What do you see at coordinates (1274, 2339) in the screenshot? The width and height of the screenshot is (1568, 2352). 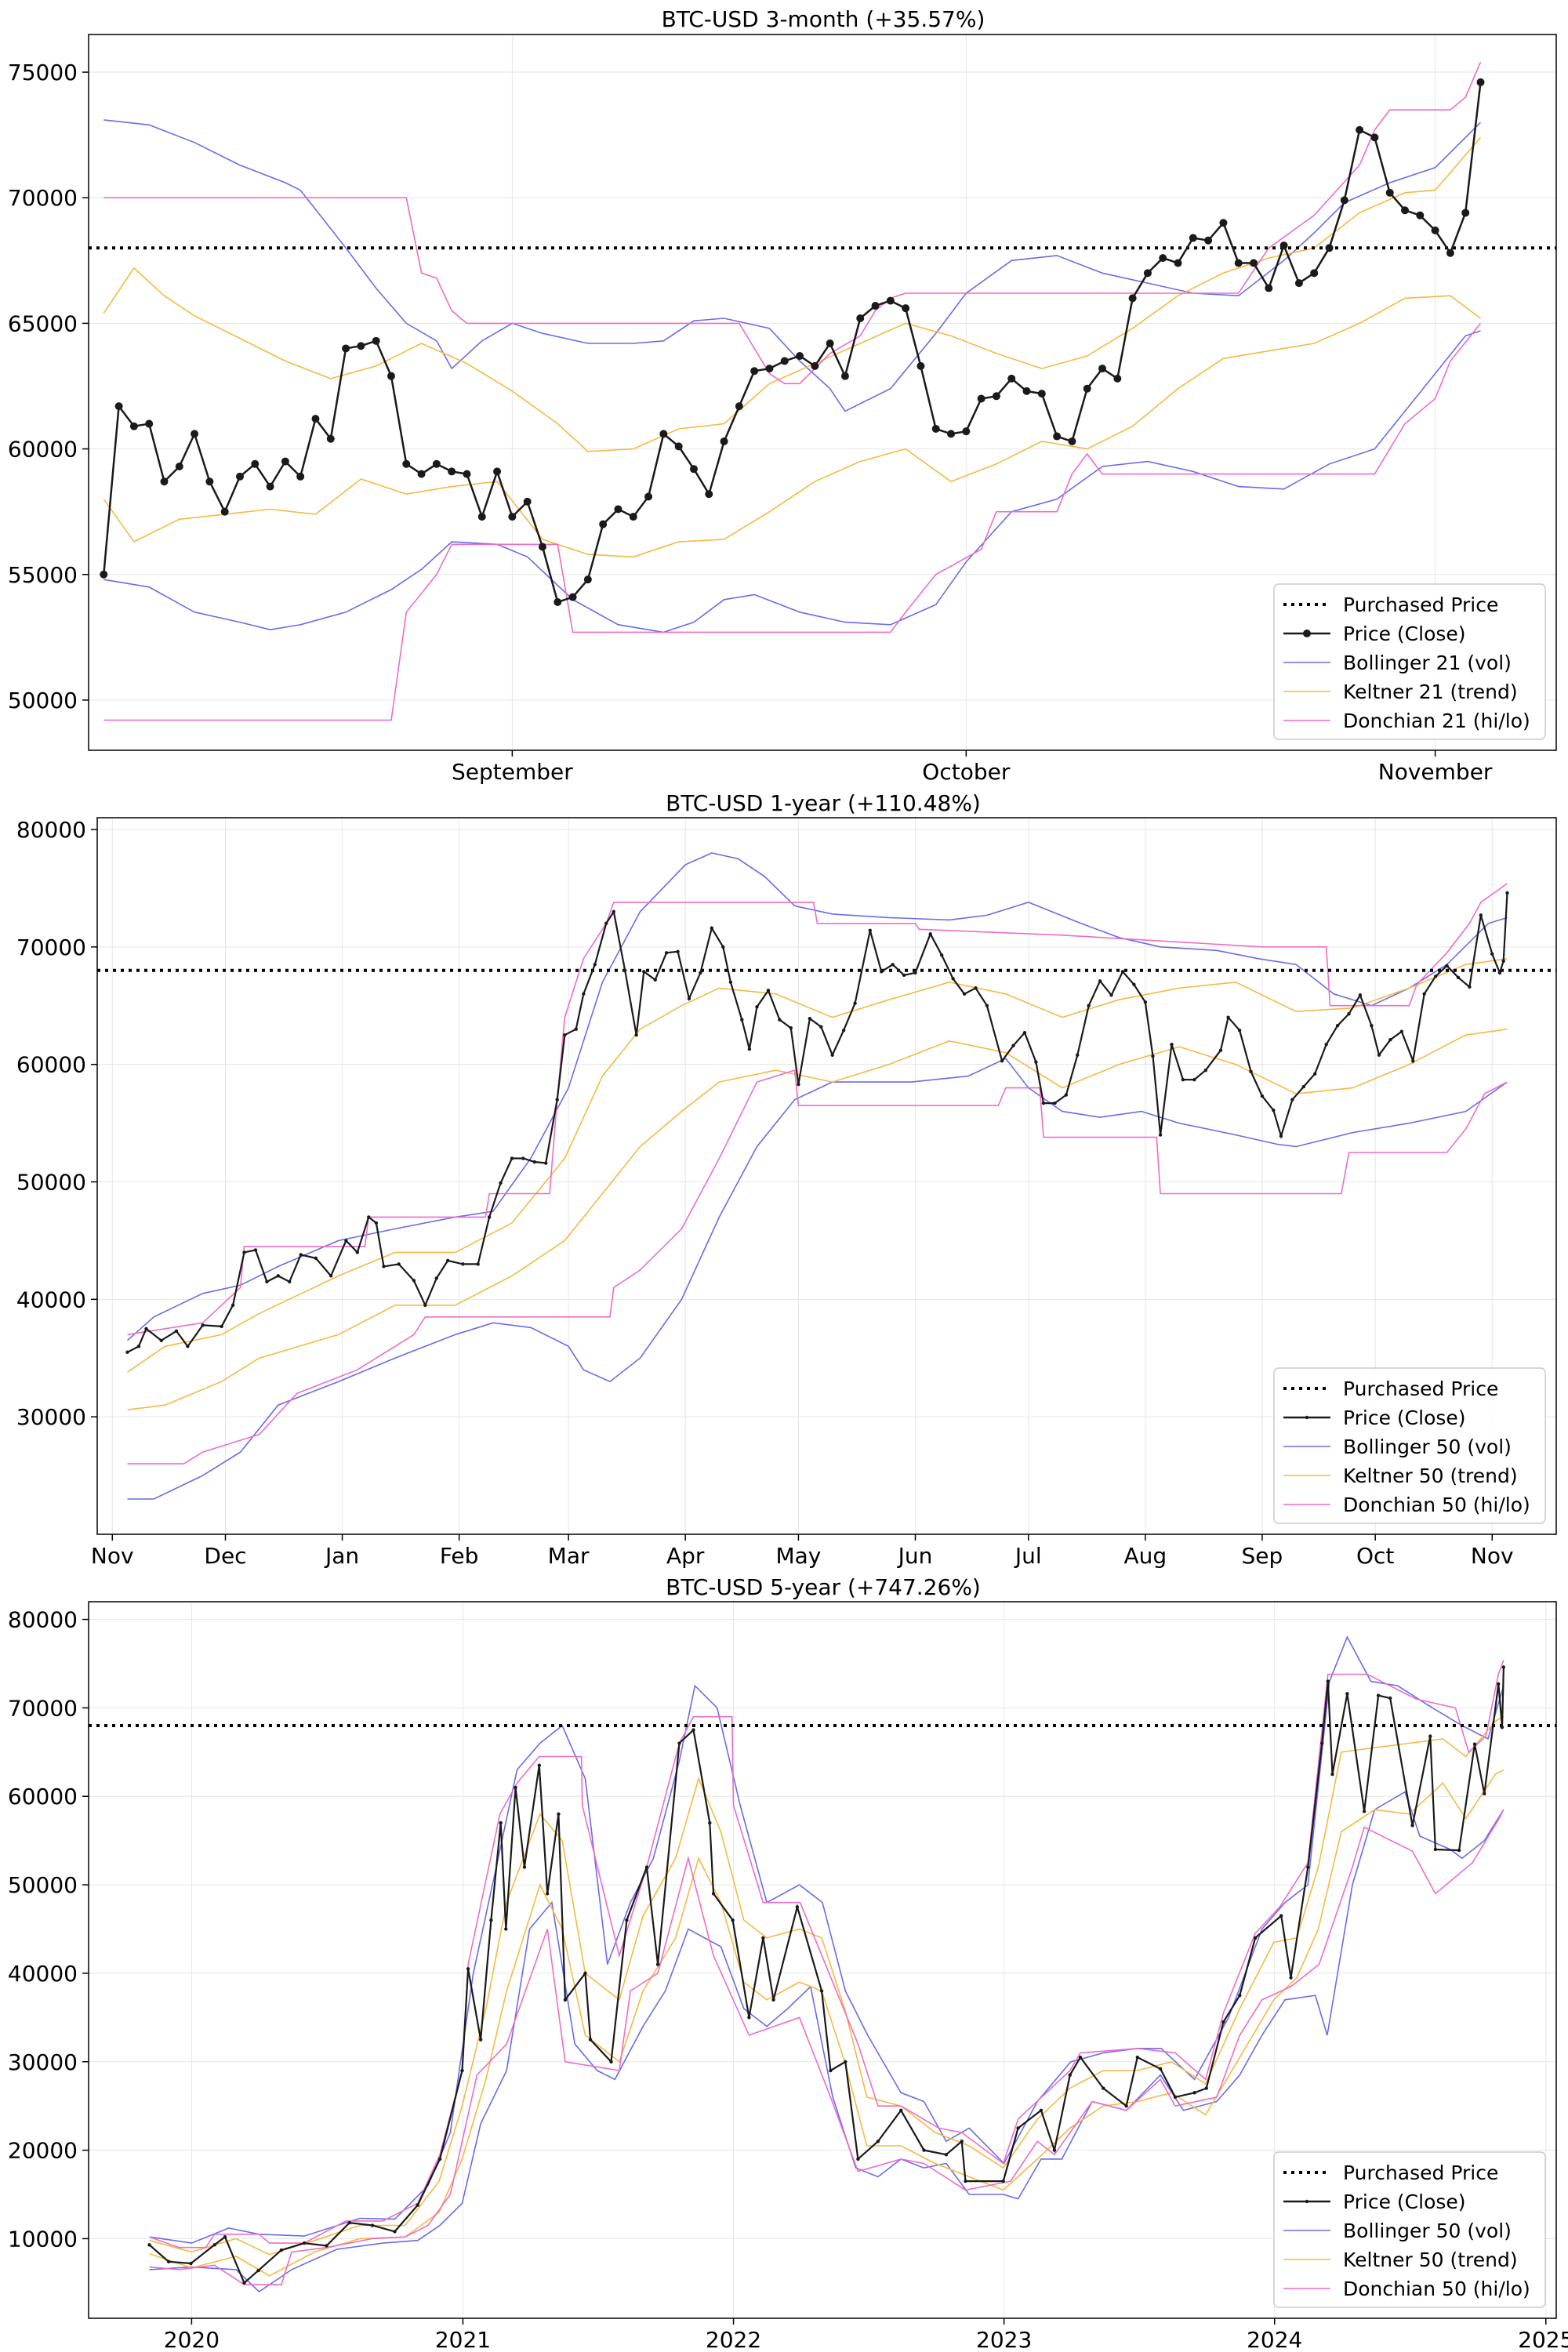 I see `x-tick-label: 2024` at bounding box center [1274, 2339].